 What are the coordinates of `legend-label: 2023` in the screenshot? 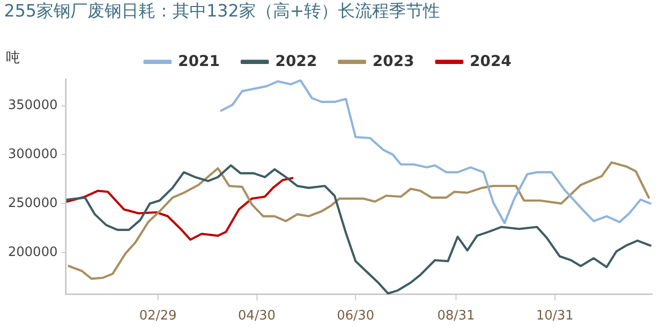 It's located at (393, 61).